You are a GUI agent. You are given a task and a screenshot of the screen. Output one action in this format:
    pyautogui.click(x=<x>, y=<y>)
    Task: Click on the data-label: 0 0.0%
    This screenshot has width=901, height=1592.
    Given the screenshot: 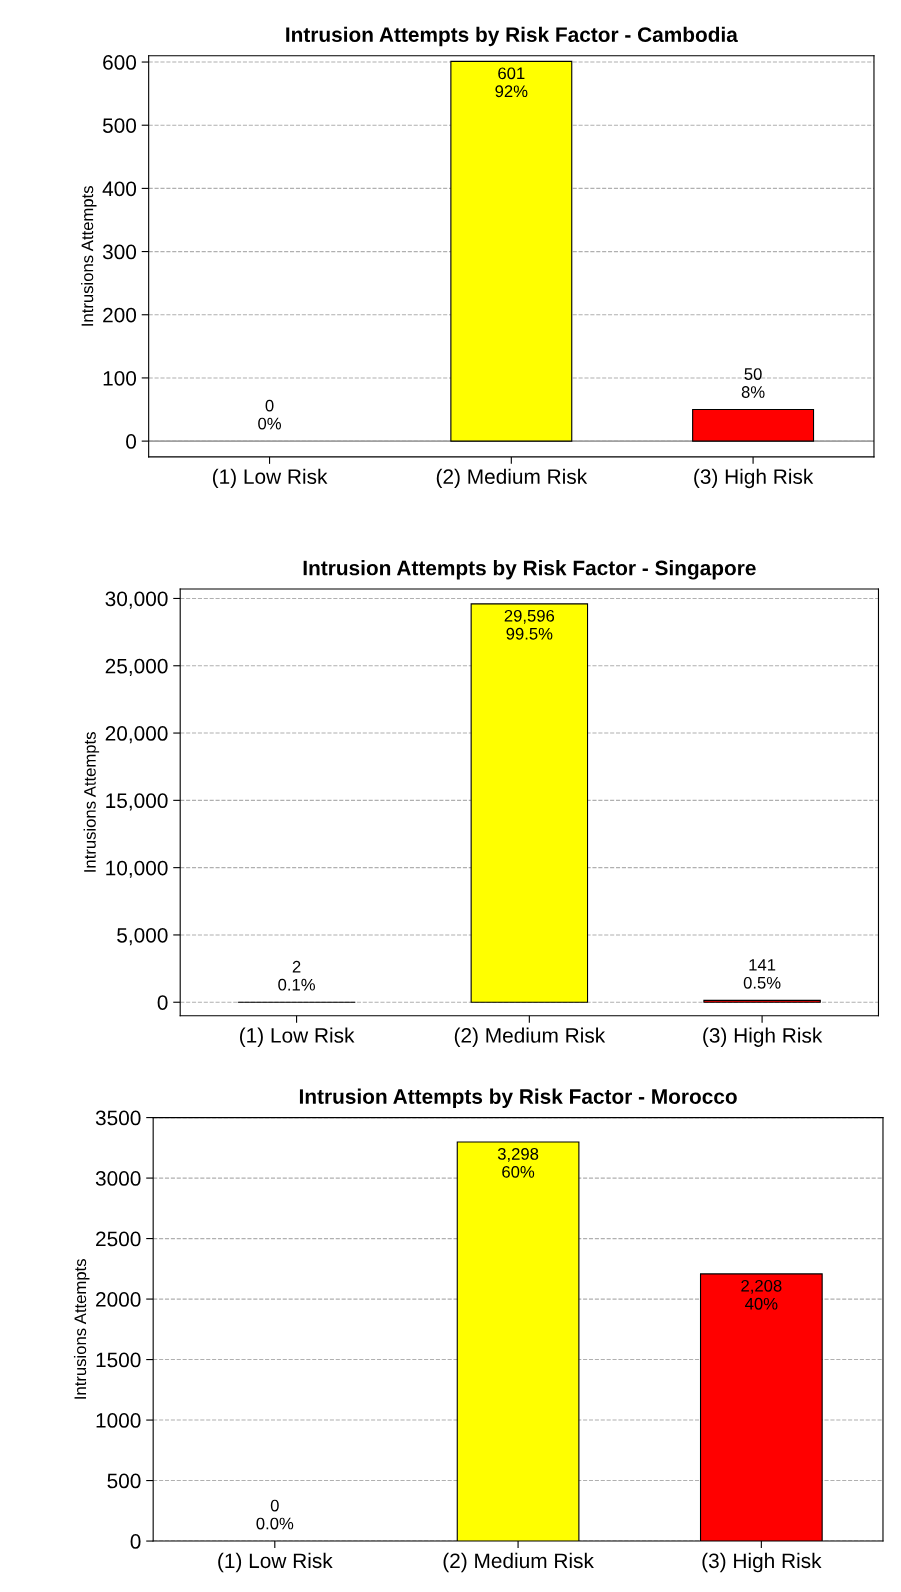 What is the action you would take?
    pyautogui.click(x=275, y=1514)
    